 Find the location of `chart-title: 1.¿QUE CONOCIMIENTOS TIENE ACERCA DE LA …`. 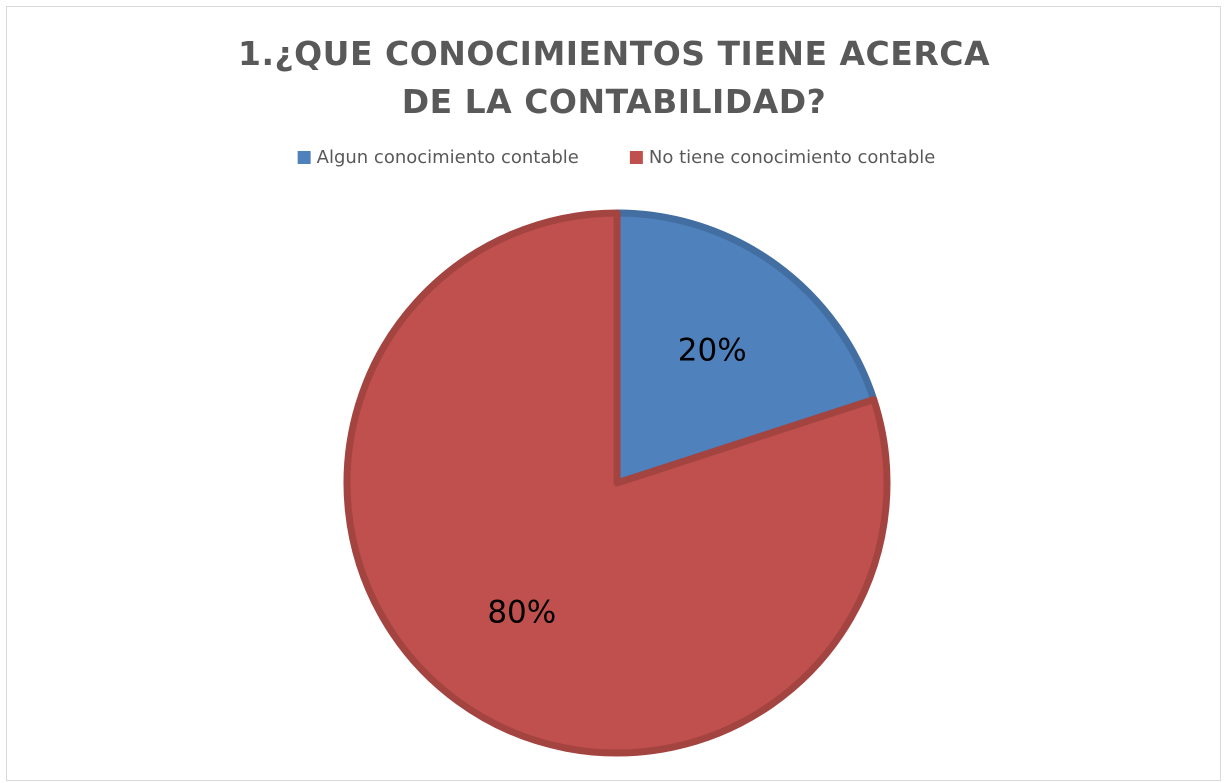

chart-title: 1.¿QUE CONOCIMIENTOS TIENE ACERCA DE LA … is located at coordinates (613, 77).